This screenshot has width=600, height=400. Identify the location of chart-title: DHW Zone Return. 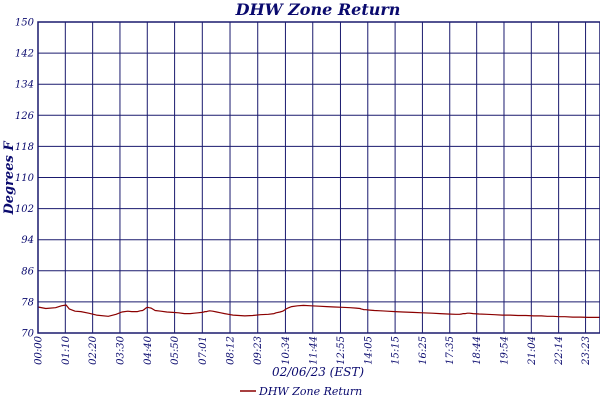
(318, 9).